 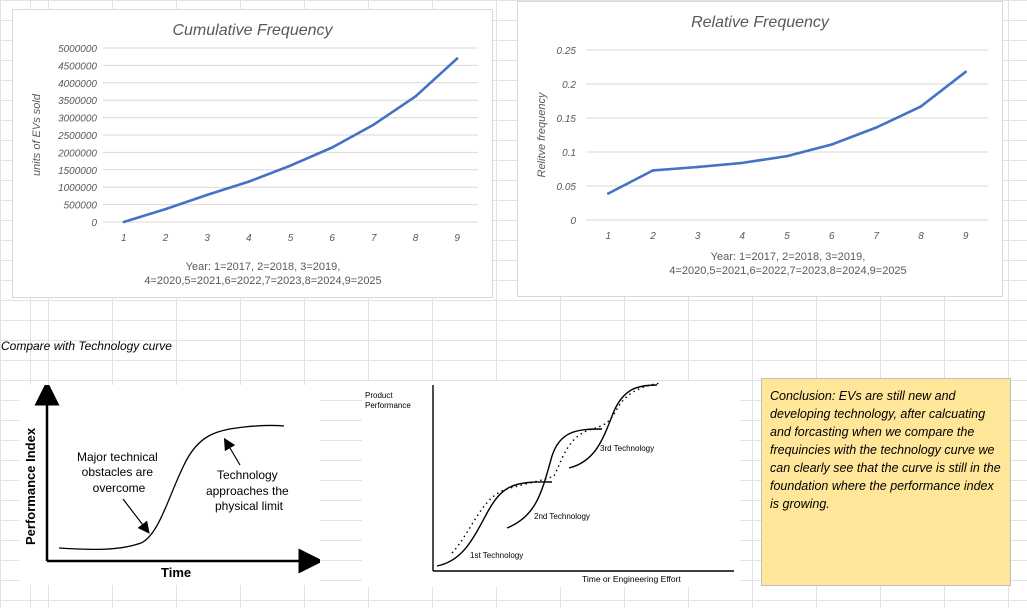 What do you see at coordinates (77, 49) in the screenshot?
I see `y-tick-label-10: 5000000` at bounding box center [77, 49].